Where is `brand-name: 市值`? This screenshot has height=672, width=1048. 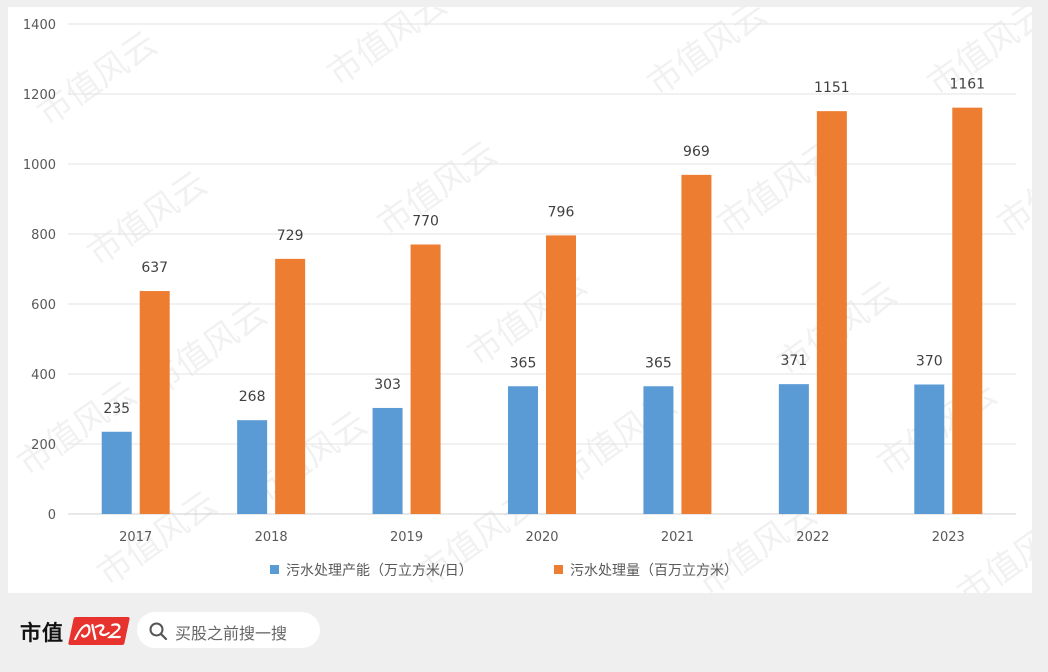 brand-name: 市值 is located at coordinates (42, 632).